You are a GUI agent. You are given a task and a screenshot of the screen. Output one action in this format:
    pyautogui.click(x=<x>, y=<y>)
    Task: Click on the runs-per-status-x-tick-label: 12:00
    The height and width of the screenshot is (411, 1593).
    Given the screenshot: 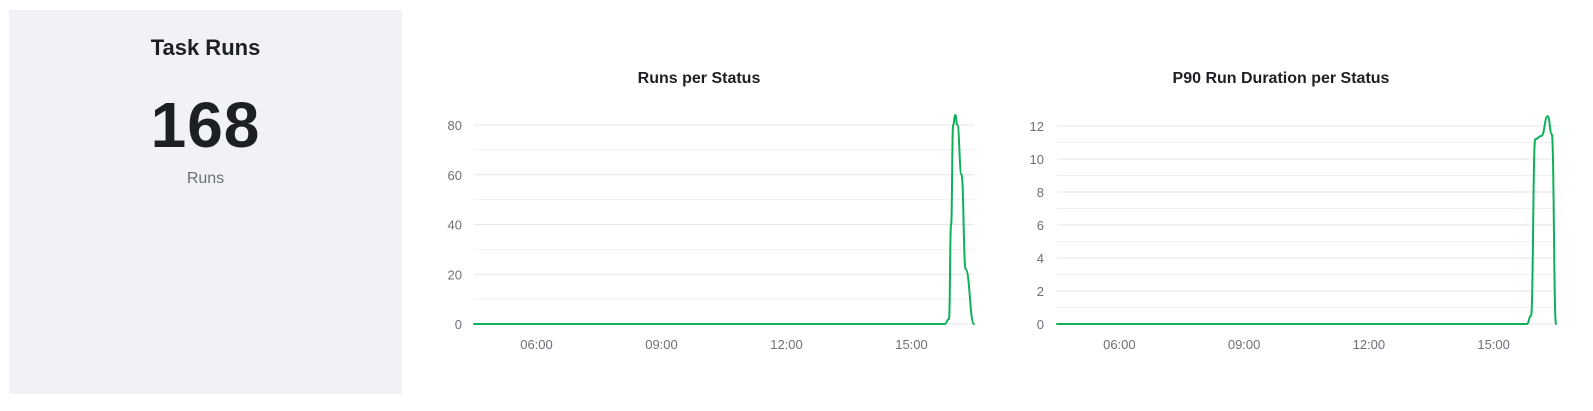 What is the action you would take?
    pyautogui.click(x=786, y=344)
    